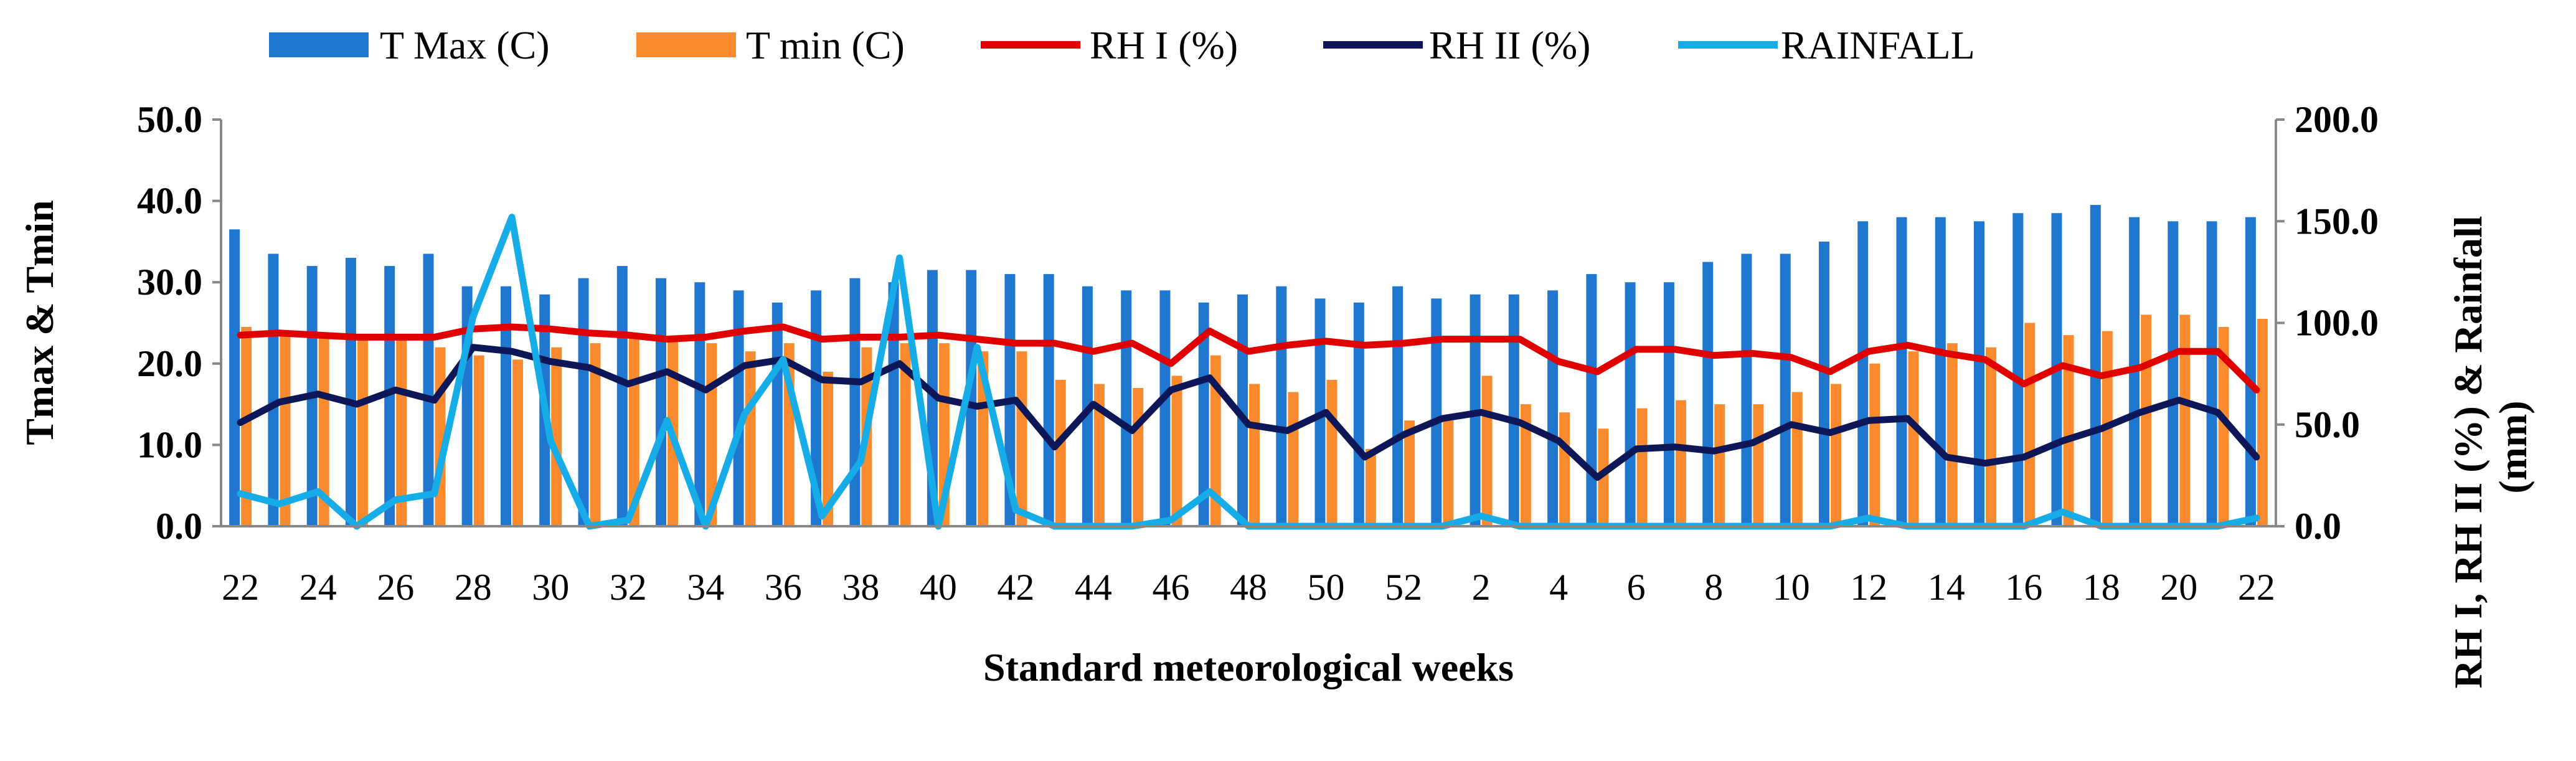 The height and width of the screenshot is (761, 2576). I want to click on legend-label-tmin: T min (C), so click(825, 45).